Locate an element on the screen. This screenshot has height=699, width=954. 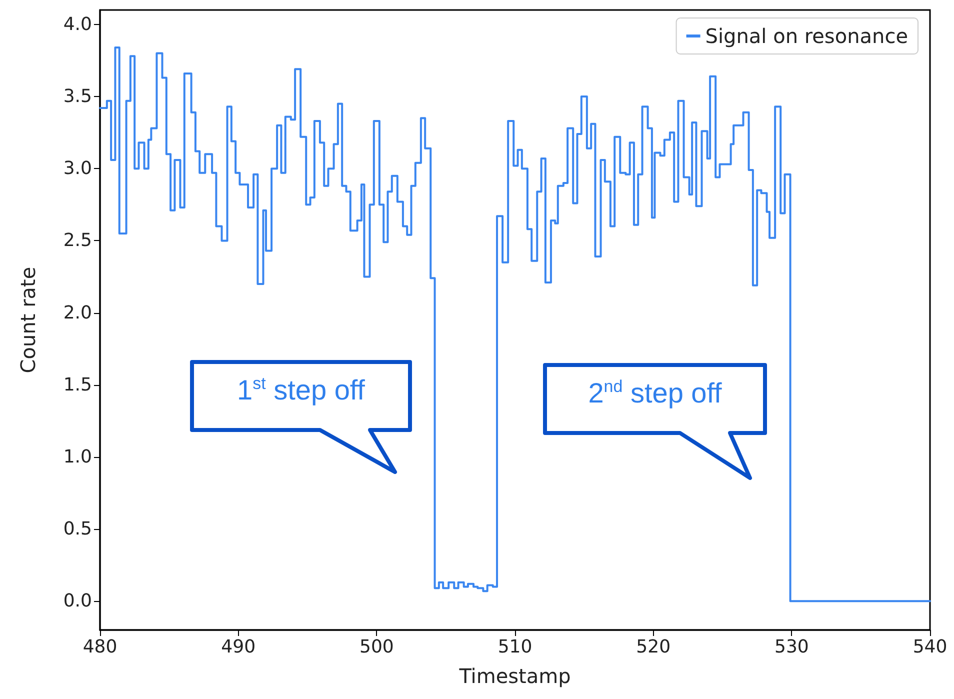
y-tick-label: 1.0 is located at coordinates (77, 457).